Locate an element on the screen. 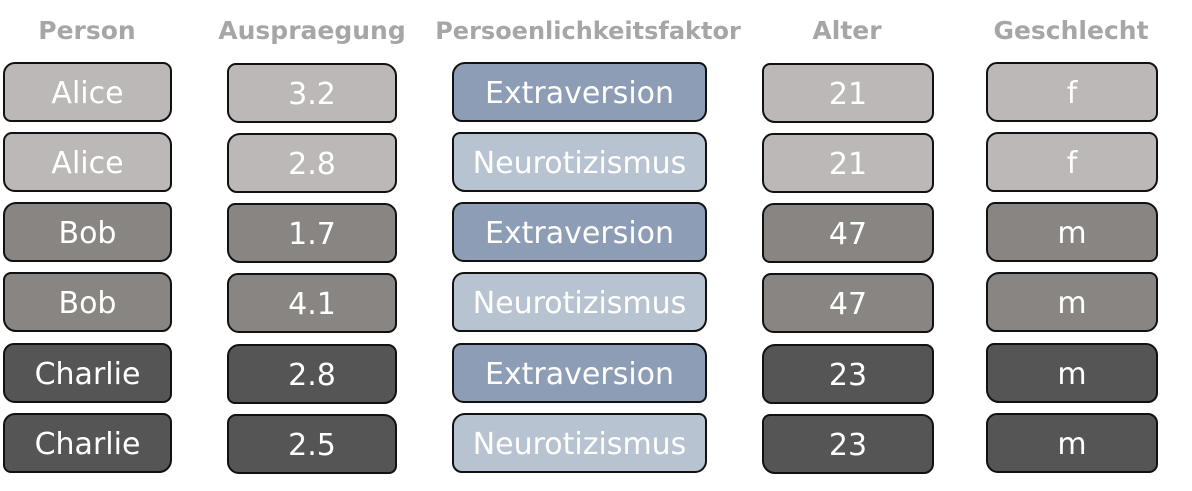 The width and height of the screenshot is (1192, 491). cell-auspraegung-text: 4.1 is located at coordinates (312, 304).